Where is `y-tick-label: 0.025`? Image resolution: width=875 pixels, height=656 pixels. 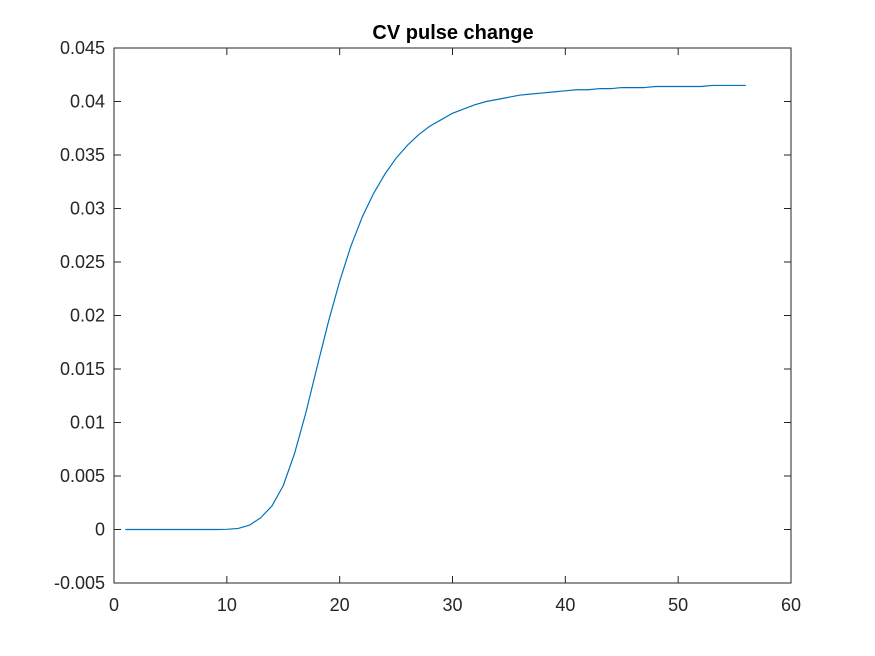 y-tick-label: 0.025 is located at coordinates (82, 262).